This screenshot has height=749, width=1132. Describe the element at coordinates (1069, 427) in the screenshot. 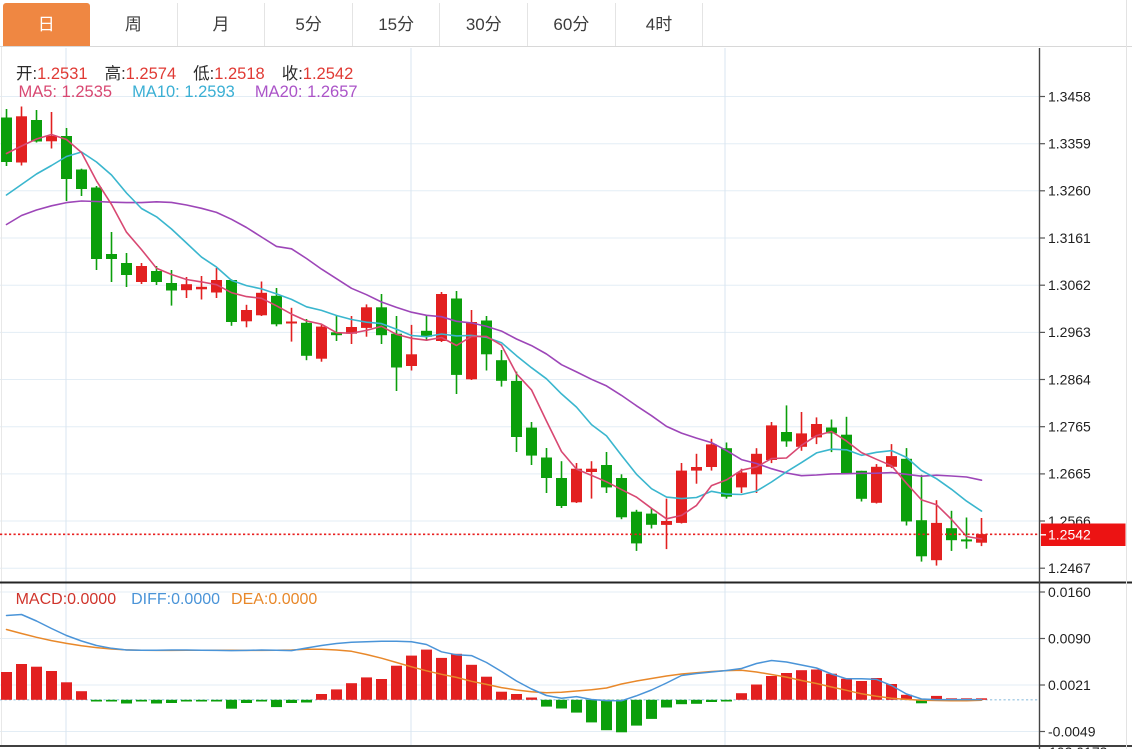

I see `svg-text: 1.2765` at that location.